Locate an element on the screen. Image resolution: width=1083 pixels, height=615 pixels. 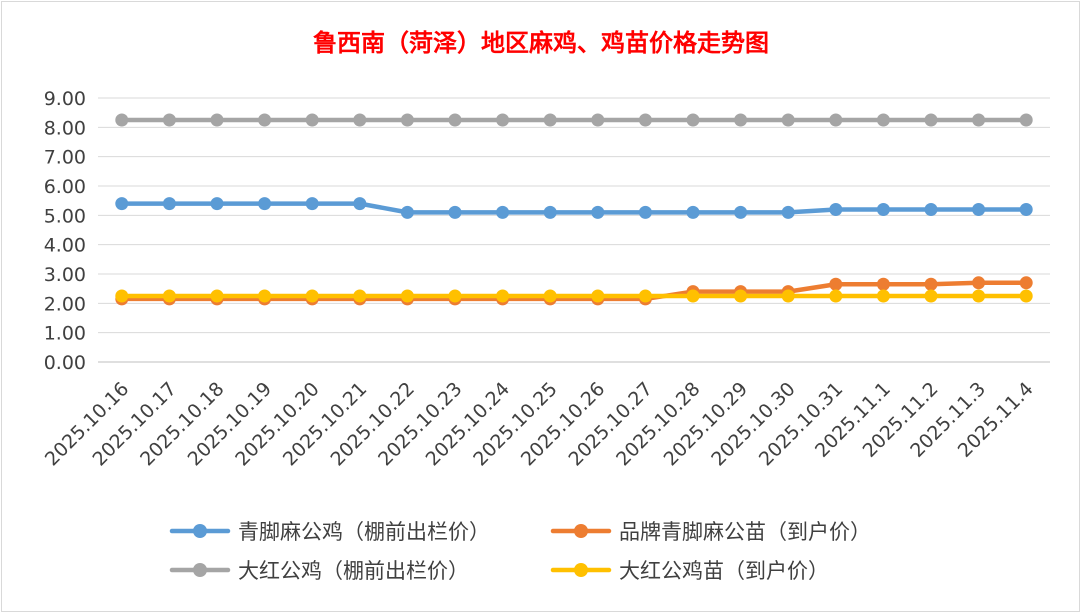
legend-label: 大红公鸡苗（到户价） is located at coordinates (724, 571).